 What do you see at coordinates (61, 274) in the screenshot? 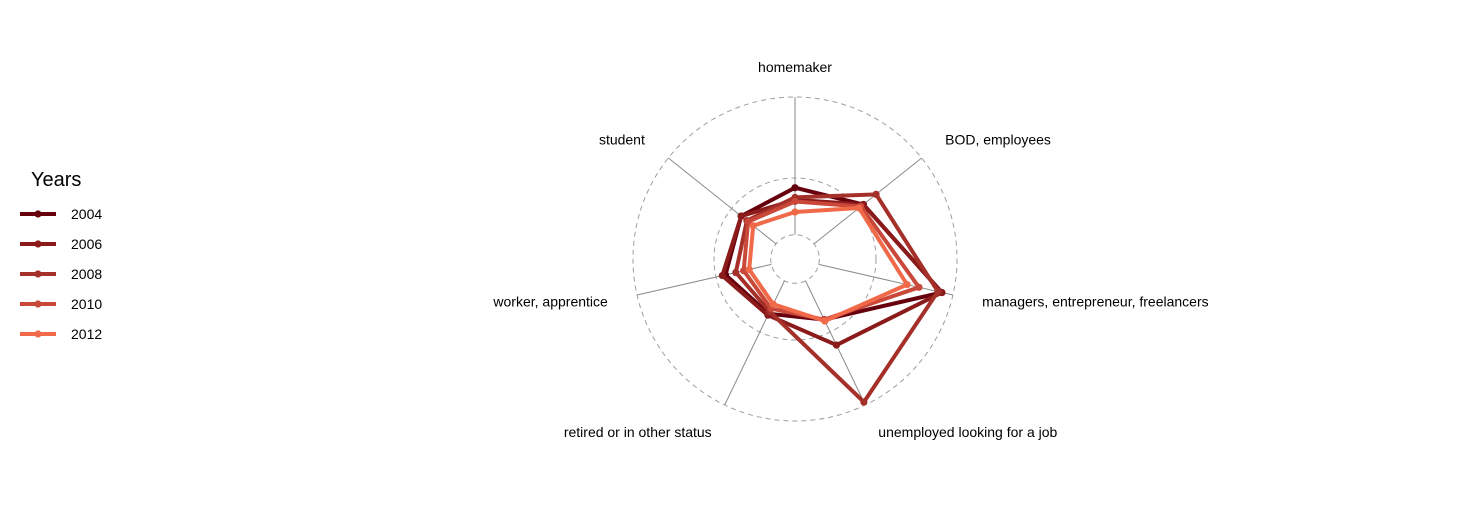
I see `legend-item-2008: 2008` at bounding box center [61, 274].